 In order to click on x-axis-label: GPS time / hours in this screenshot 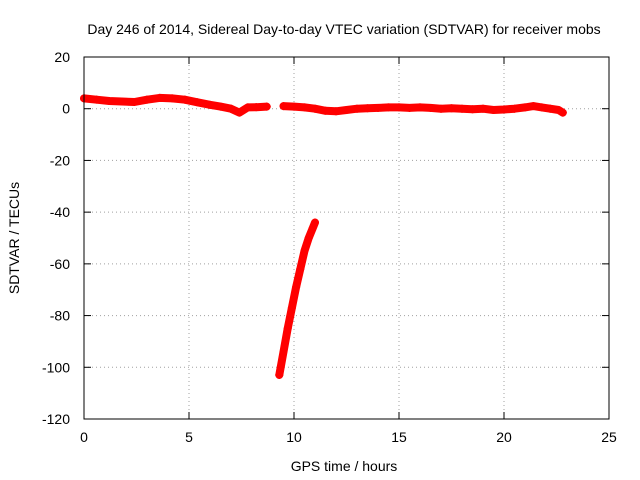, I will do `click(344, 466)`.